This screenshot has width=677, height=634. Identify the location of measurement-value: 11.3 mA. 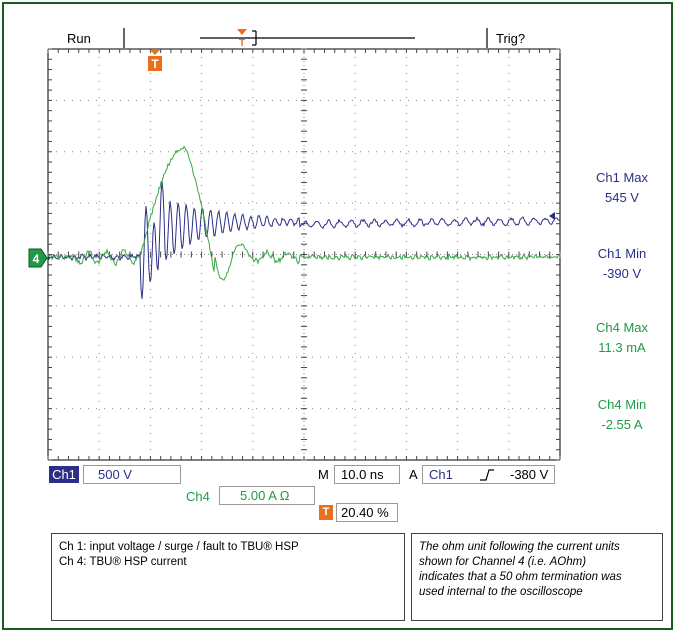
(622, 347).